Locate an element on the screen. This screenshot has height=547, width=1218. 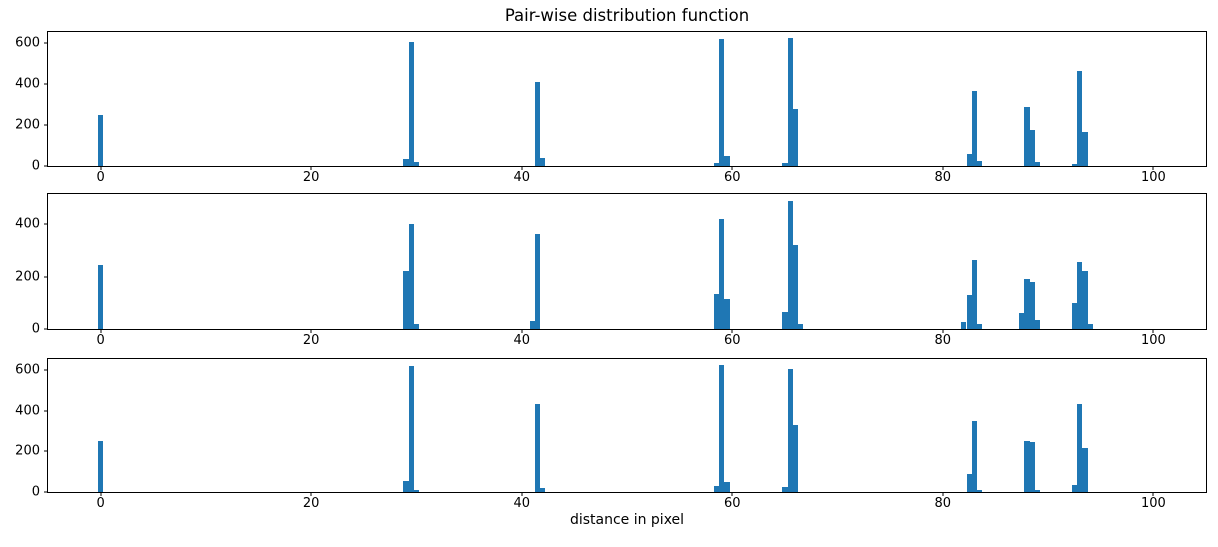
y-tick-label: 600 is located at coordinates (27, 370).